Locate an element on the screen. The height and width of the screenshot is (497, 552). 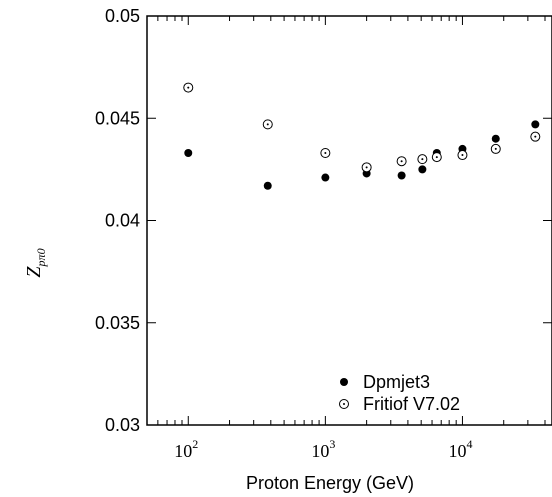
x-tick-label-exponent: 2 is located at coordinates (195, 444).